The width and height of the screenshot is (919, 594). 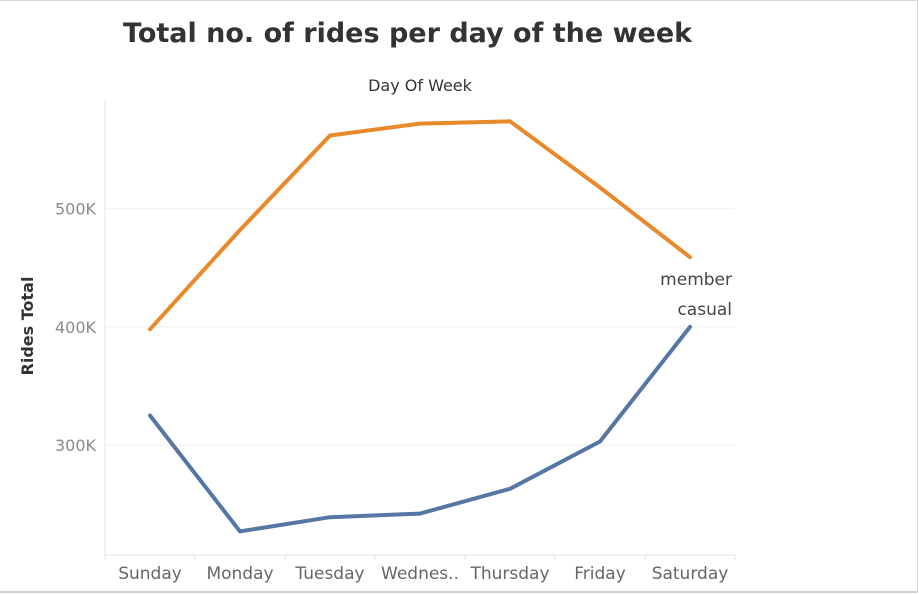 What do you see at coordinates (420, 85) in the screenshot?
I see `column-header: Day Of Week` at bounding box center [420, 85].